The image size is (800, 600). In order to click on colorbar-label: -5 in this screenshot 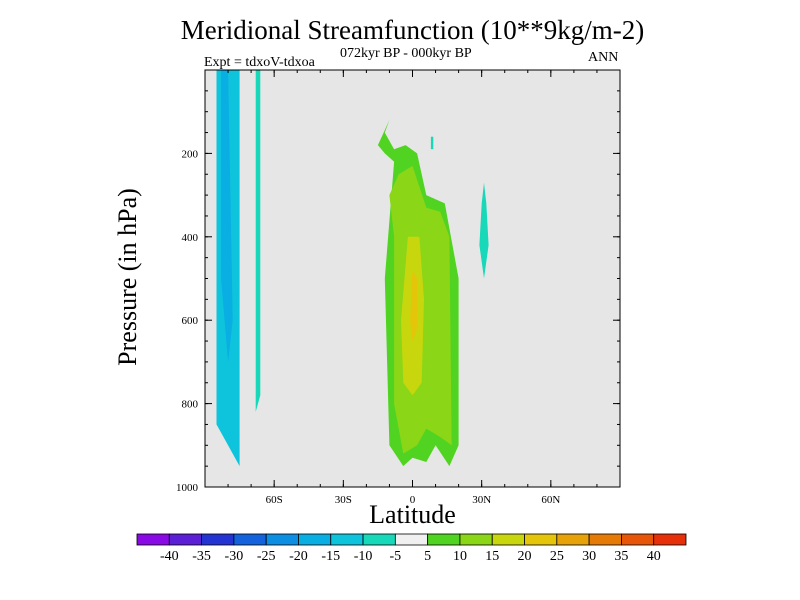, I will do `click(396, 556)`.